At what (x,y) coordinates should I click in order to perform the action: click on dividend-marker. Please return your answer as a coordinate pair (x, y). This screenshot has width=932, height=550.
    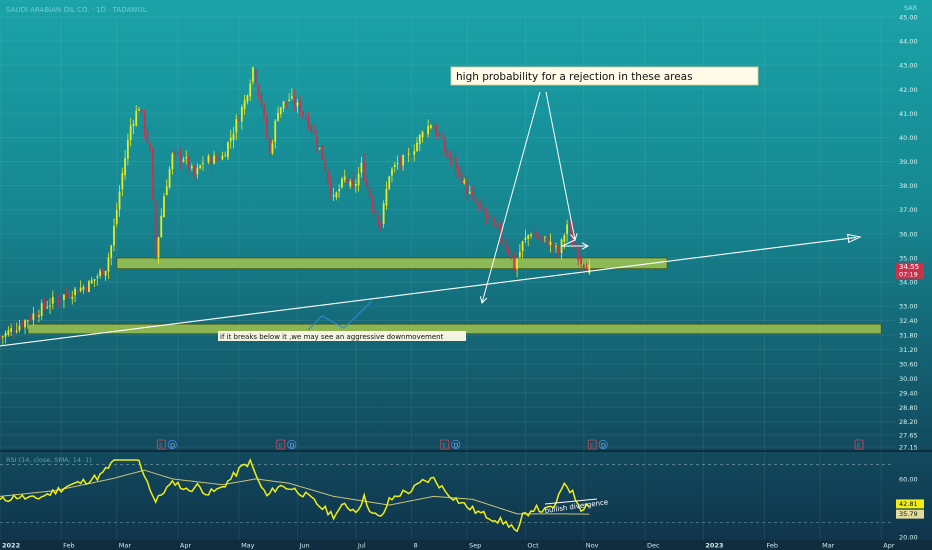
    Looking at the image, I should click on (172, 444).